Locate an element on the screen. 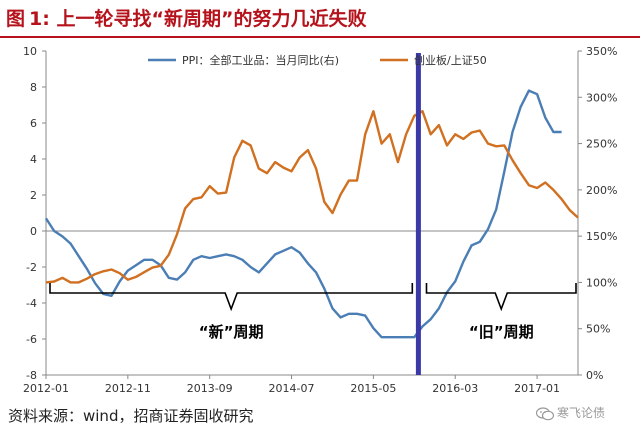 The height and width of the screenshot is (436, 640). period-label-2: “旧”周期 is located at coordinates (501, 332).